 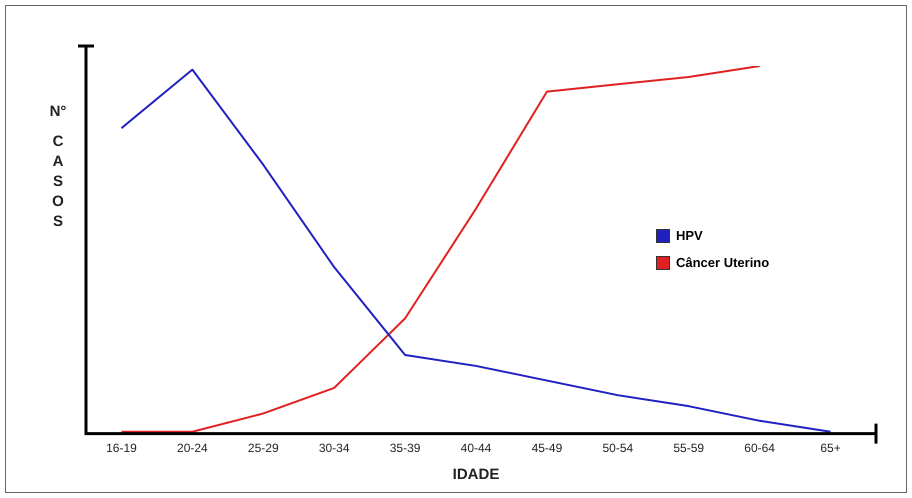 I want to click on x-tick-label: 30-34, so click(x=334, y=448).